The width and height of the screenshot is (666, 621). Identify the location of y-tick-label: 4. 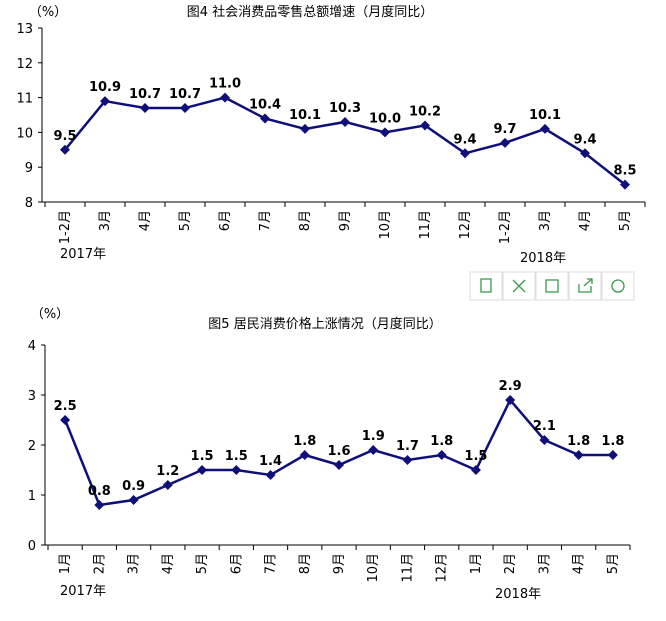
(32, 346).